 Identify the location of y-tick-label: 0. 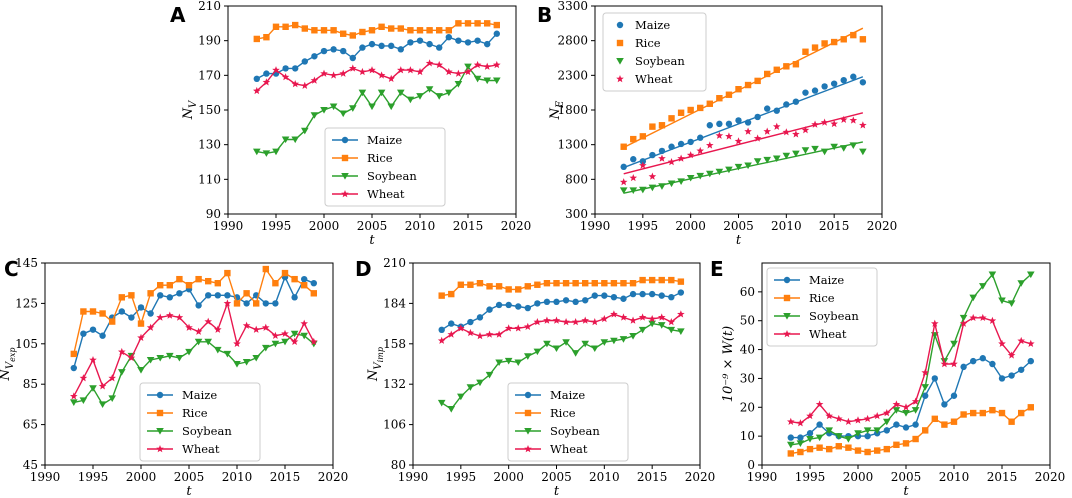
(751, 465).